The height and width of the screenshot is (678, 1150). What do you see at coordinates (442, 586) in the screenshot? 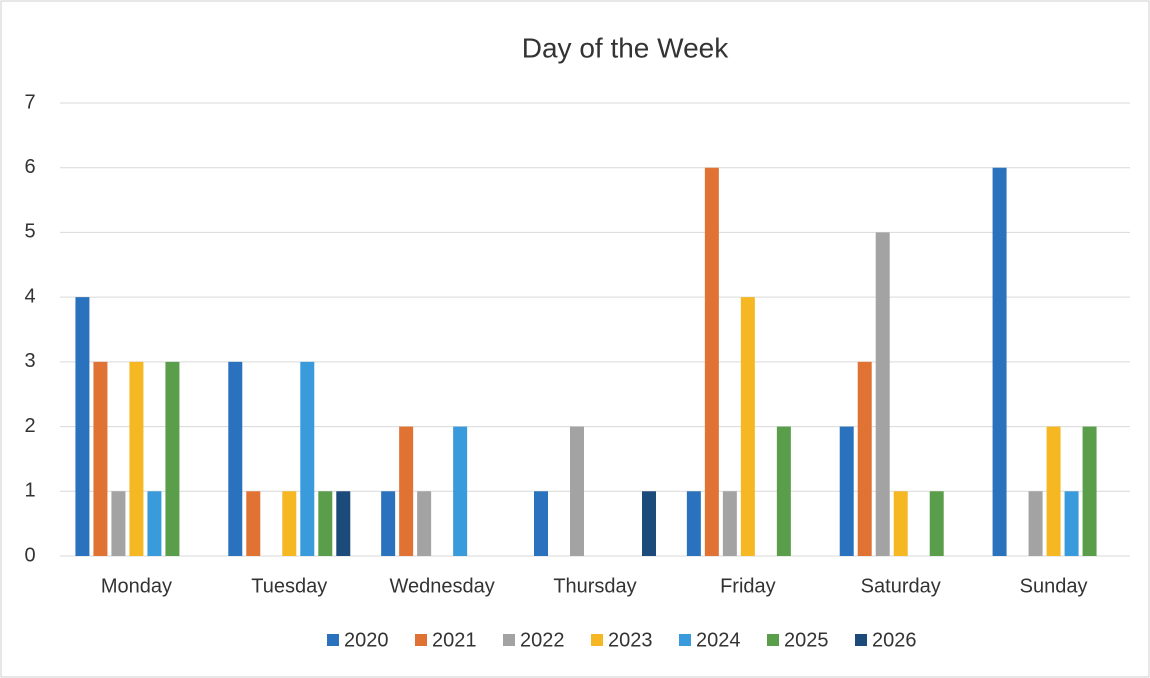
I see `x-tick-label: Wednesday` at bounding box center [442, 586].